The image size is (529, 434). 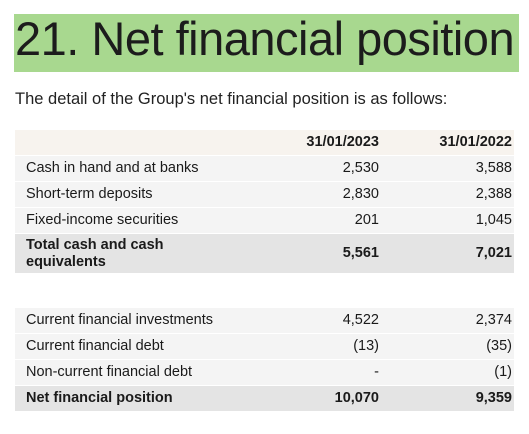 I want to click on value-2022: 7,021, so click(x=493, y=253).